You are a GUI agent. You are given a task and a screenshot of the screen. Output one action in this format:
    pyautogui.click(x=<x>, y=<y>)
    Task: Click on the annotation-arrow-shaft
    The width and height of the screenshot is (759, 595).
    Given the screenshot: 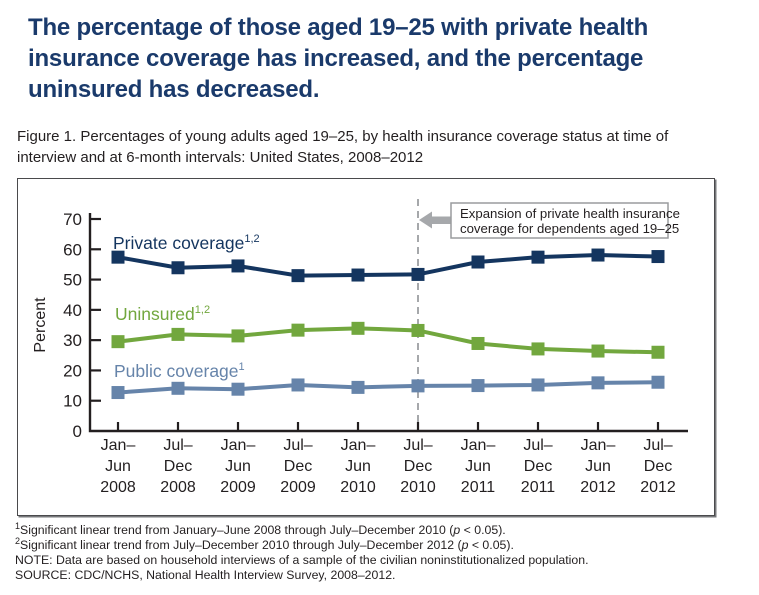 What is the action you would take?
    pyautogui.click(x=441, y=220)
    